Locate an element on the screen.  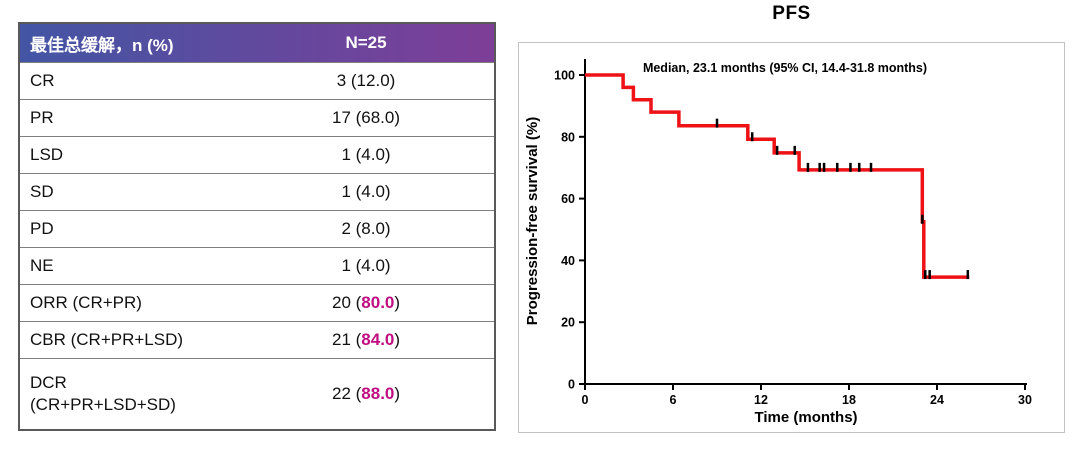
row-label: PR is located at coordinates (42, 117).